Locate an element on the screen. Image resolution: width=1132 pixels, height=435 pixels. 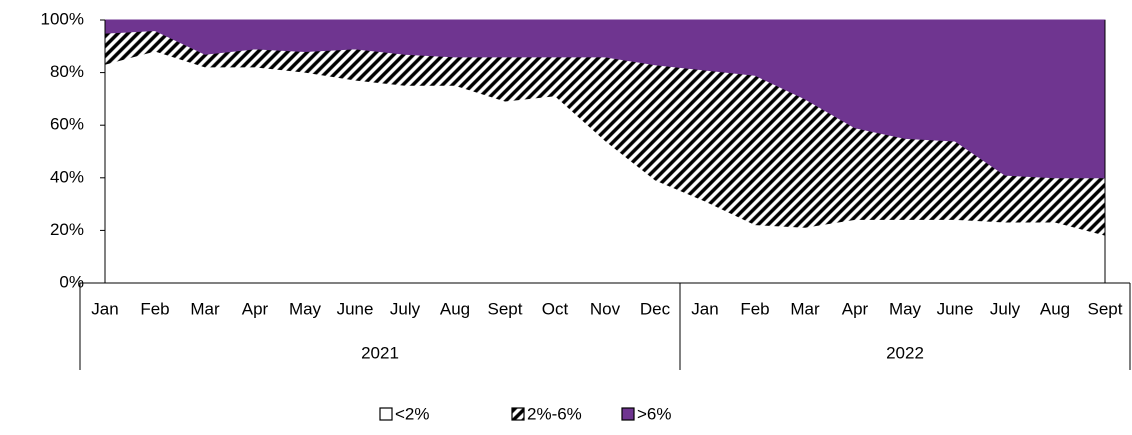
y-tick-label: 40% is located at coordinates (67, 176).